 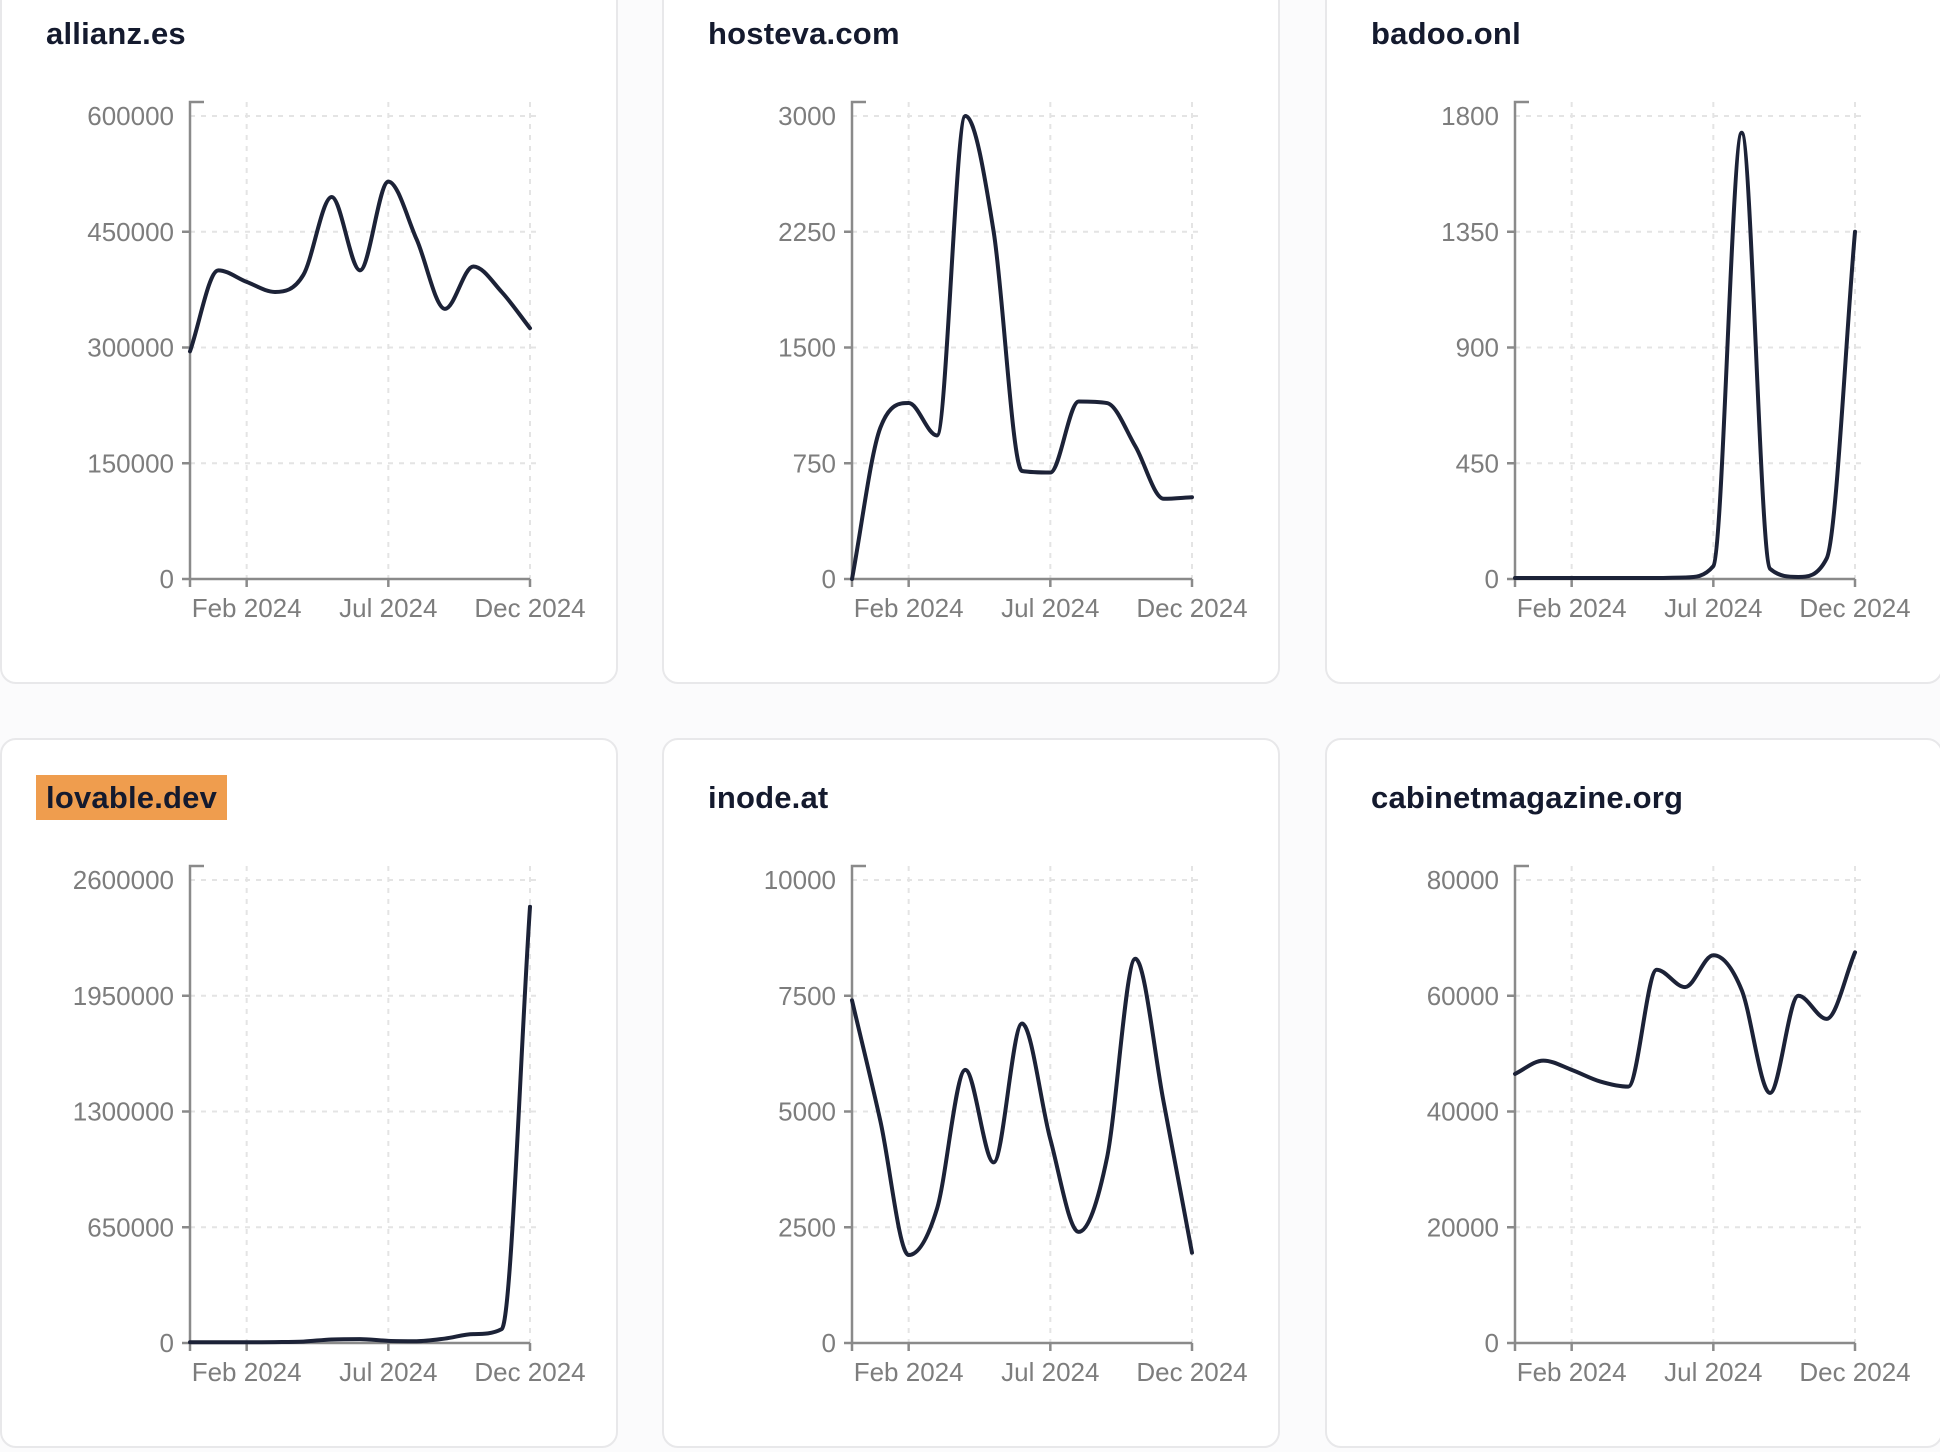 What do you see at coordinates (1470, 116) in the screenshot?
I see `y-tick-label: 1800` at bounding box center [1470, 116].